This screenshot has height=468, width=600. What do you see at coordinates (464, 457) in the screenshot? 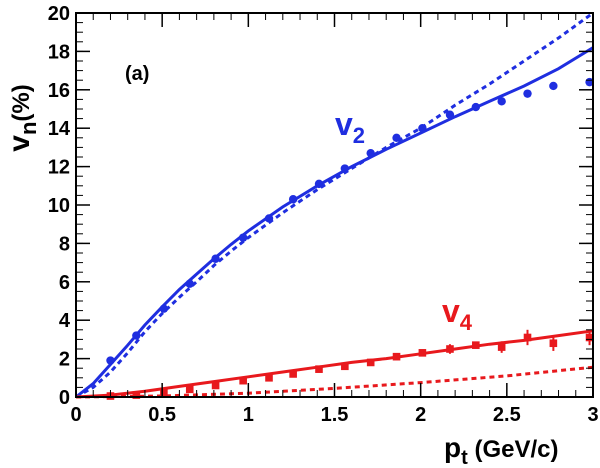
I see `x-axis-title-sub: t` at bounding box center [464, 457].